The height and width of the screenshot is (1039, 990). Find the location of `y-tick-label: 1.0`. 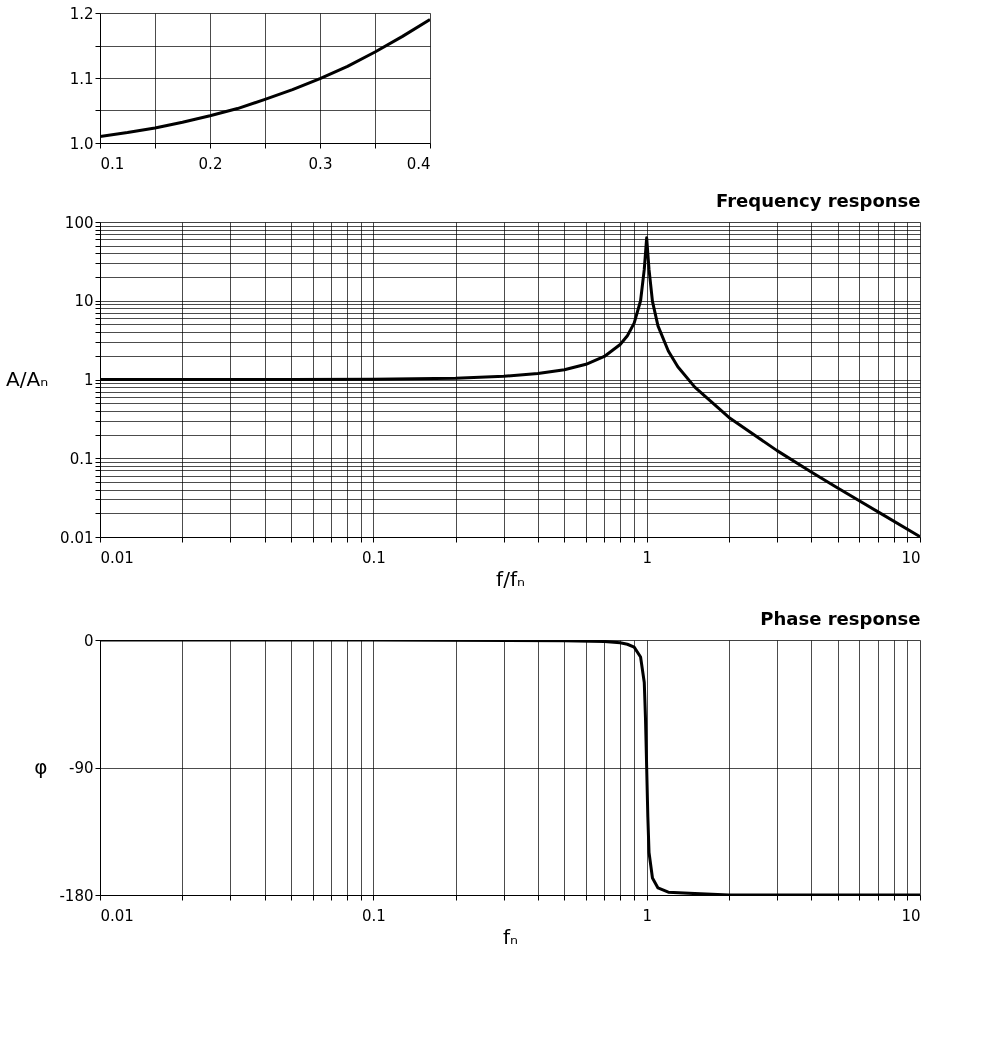

y-tick-label: 1.0 is located at coordinates (81, 143).